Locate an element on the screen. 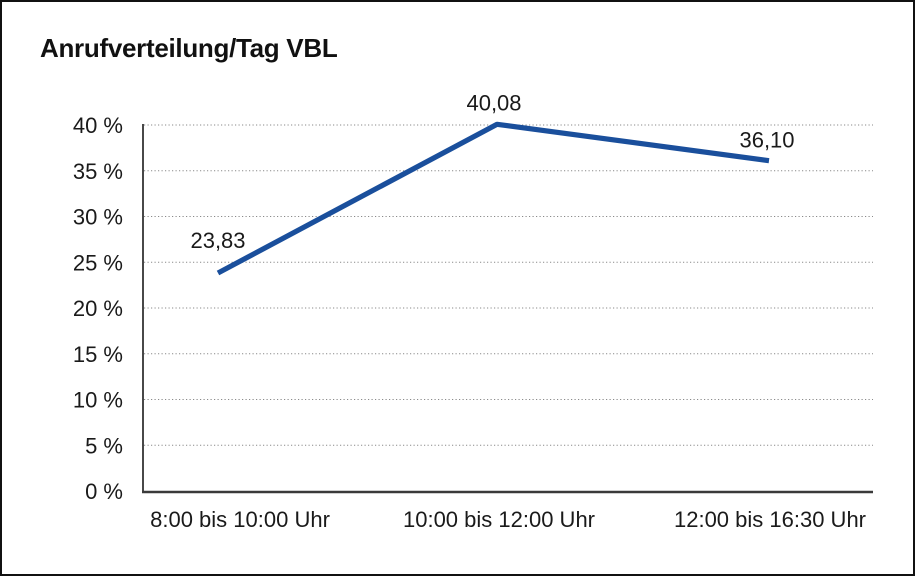 This screenshot has width=915, height=576. y-axis-tick-label: 0 % is located at coordinates (104, 491).